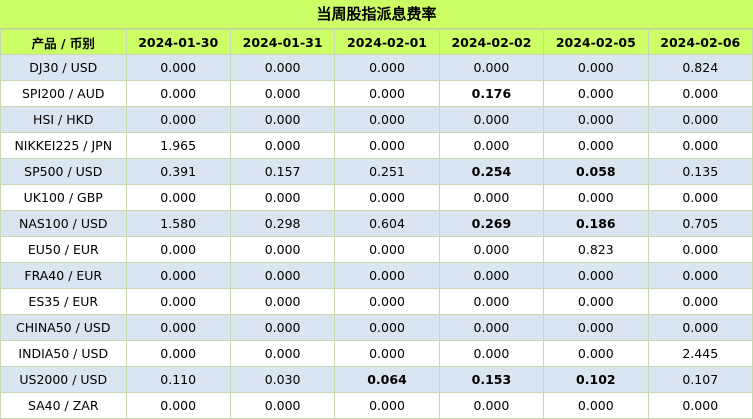  I want to click on rate-cell: 0.824, so click(700, 67).